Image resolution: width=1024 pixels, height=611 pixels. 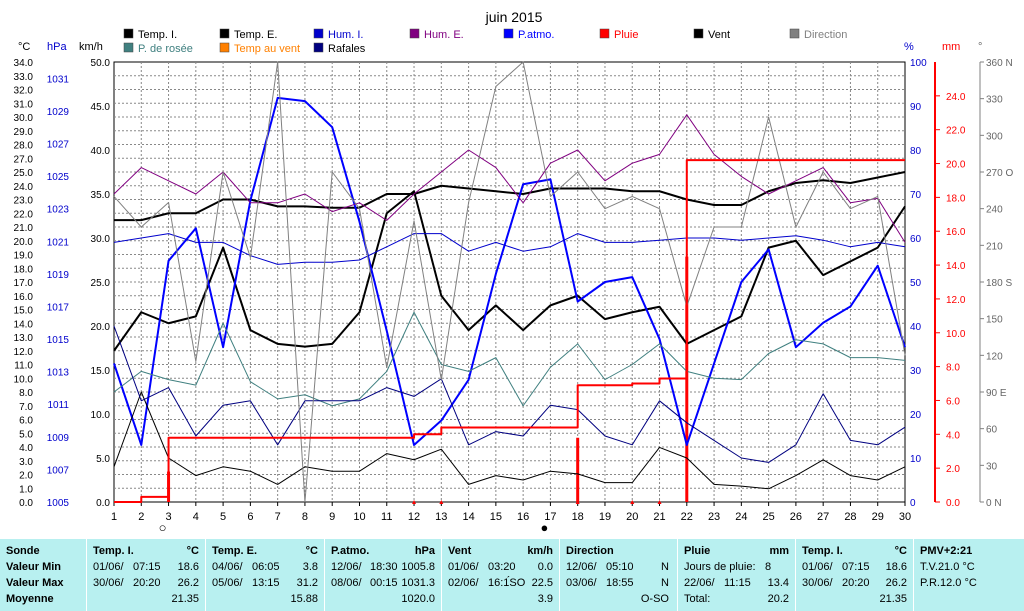 I want to click on temp-unit-label: °C, so click(x=24, y=47).